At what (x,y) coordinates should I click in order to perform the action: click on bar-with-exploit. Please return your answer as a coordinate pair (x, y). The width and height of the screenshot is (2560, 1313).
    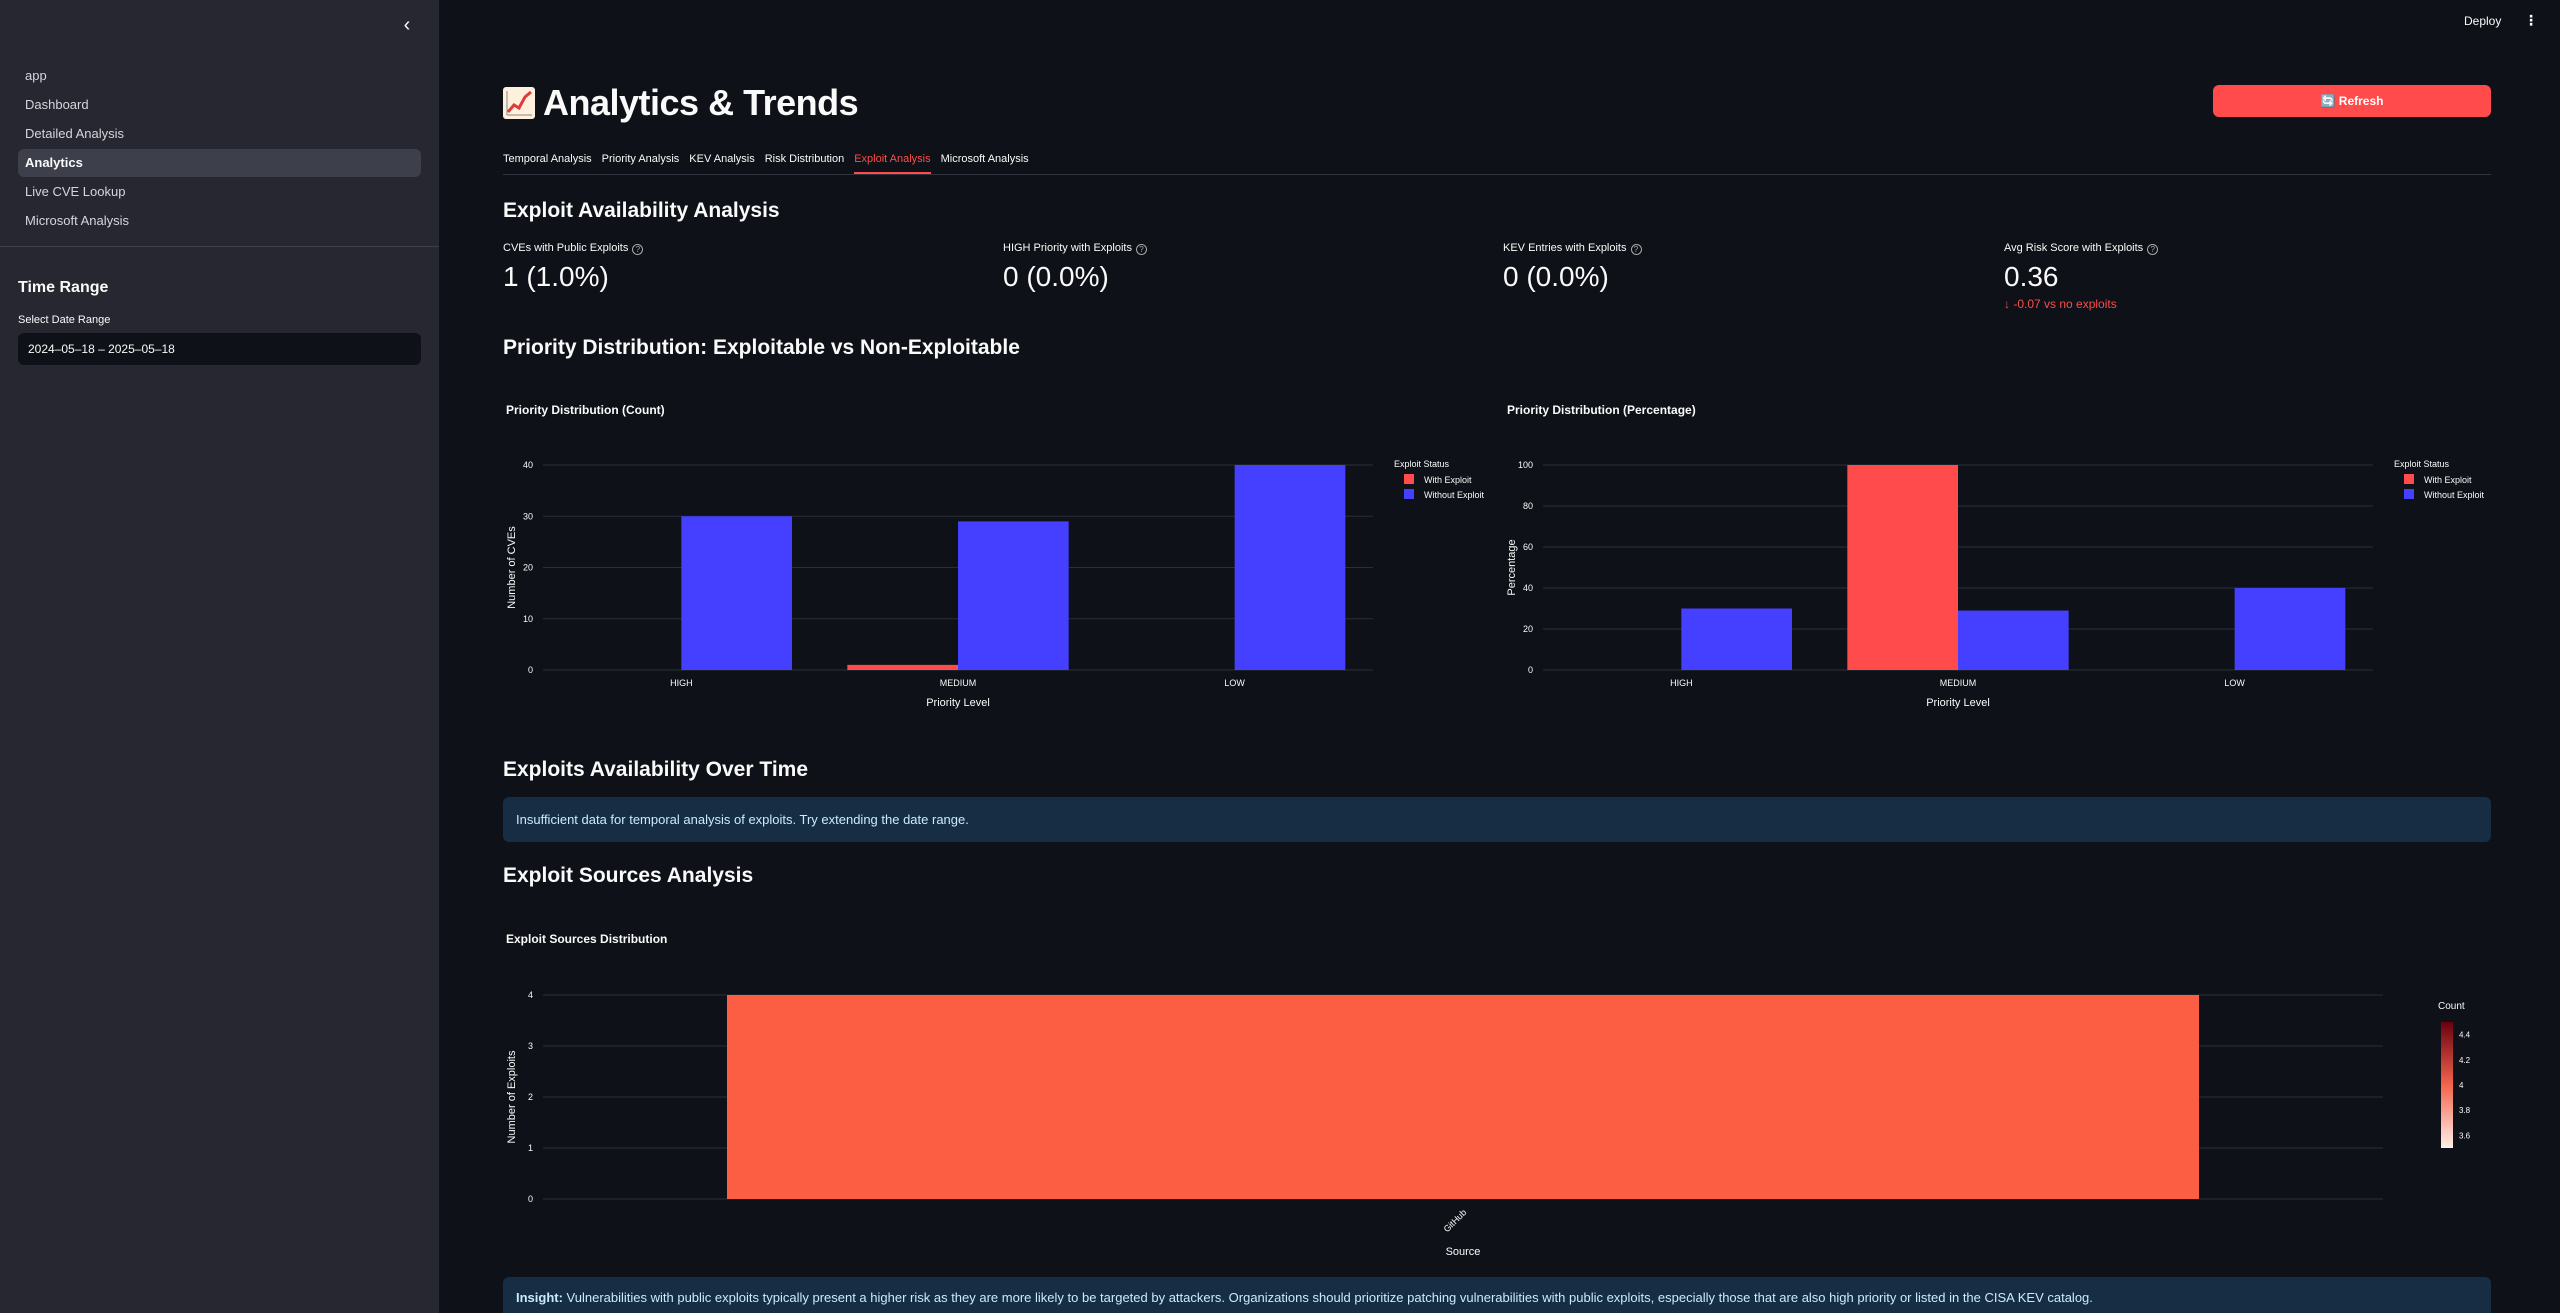
    Looking at the image, I should click on (902, 667).